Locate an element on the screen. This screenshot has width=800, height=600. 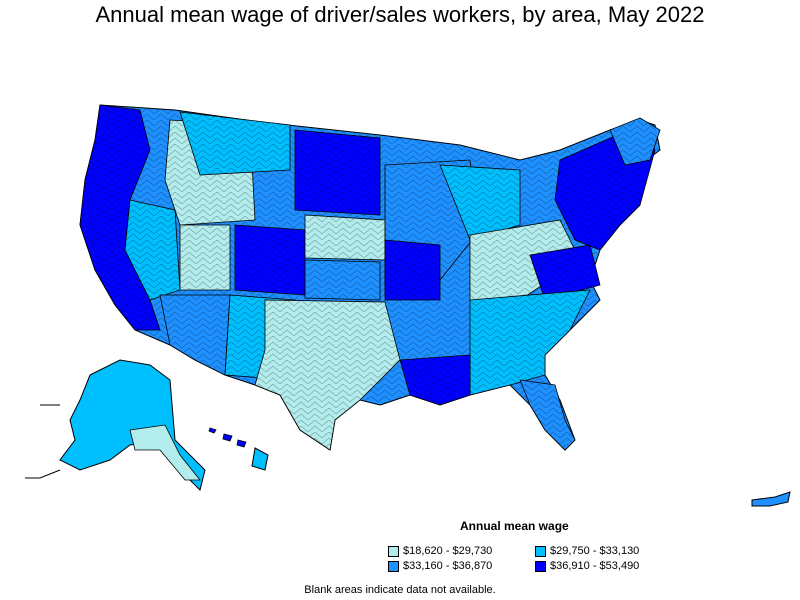
legend-item: $33,160 - $36,870 is located at coordinates (440, 566).